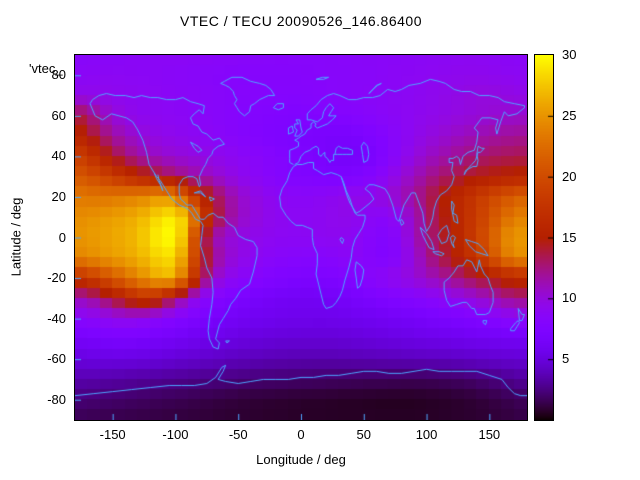 The height and width of the screenshot is (480, 640). What do you see at coordinates (62, 237) in the screenshot?
I see `y-tick-label: 0` at bounding box center [62, 237].